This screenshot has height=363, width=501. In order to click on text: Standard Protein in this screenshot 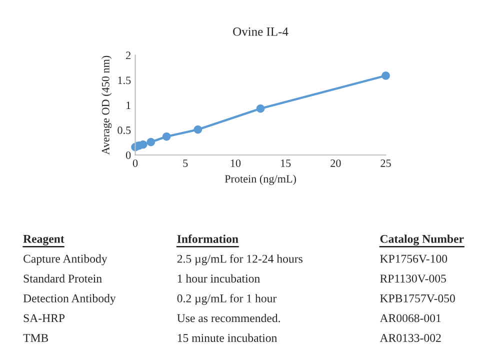, I will do `click(63, 278)`.